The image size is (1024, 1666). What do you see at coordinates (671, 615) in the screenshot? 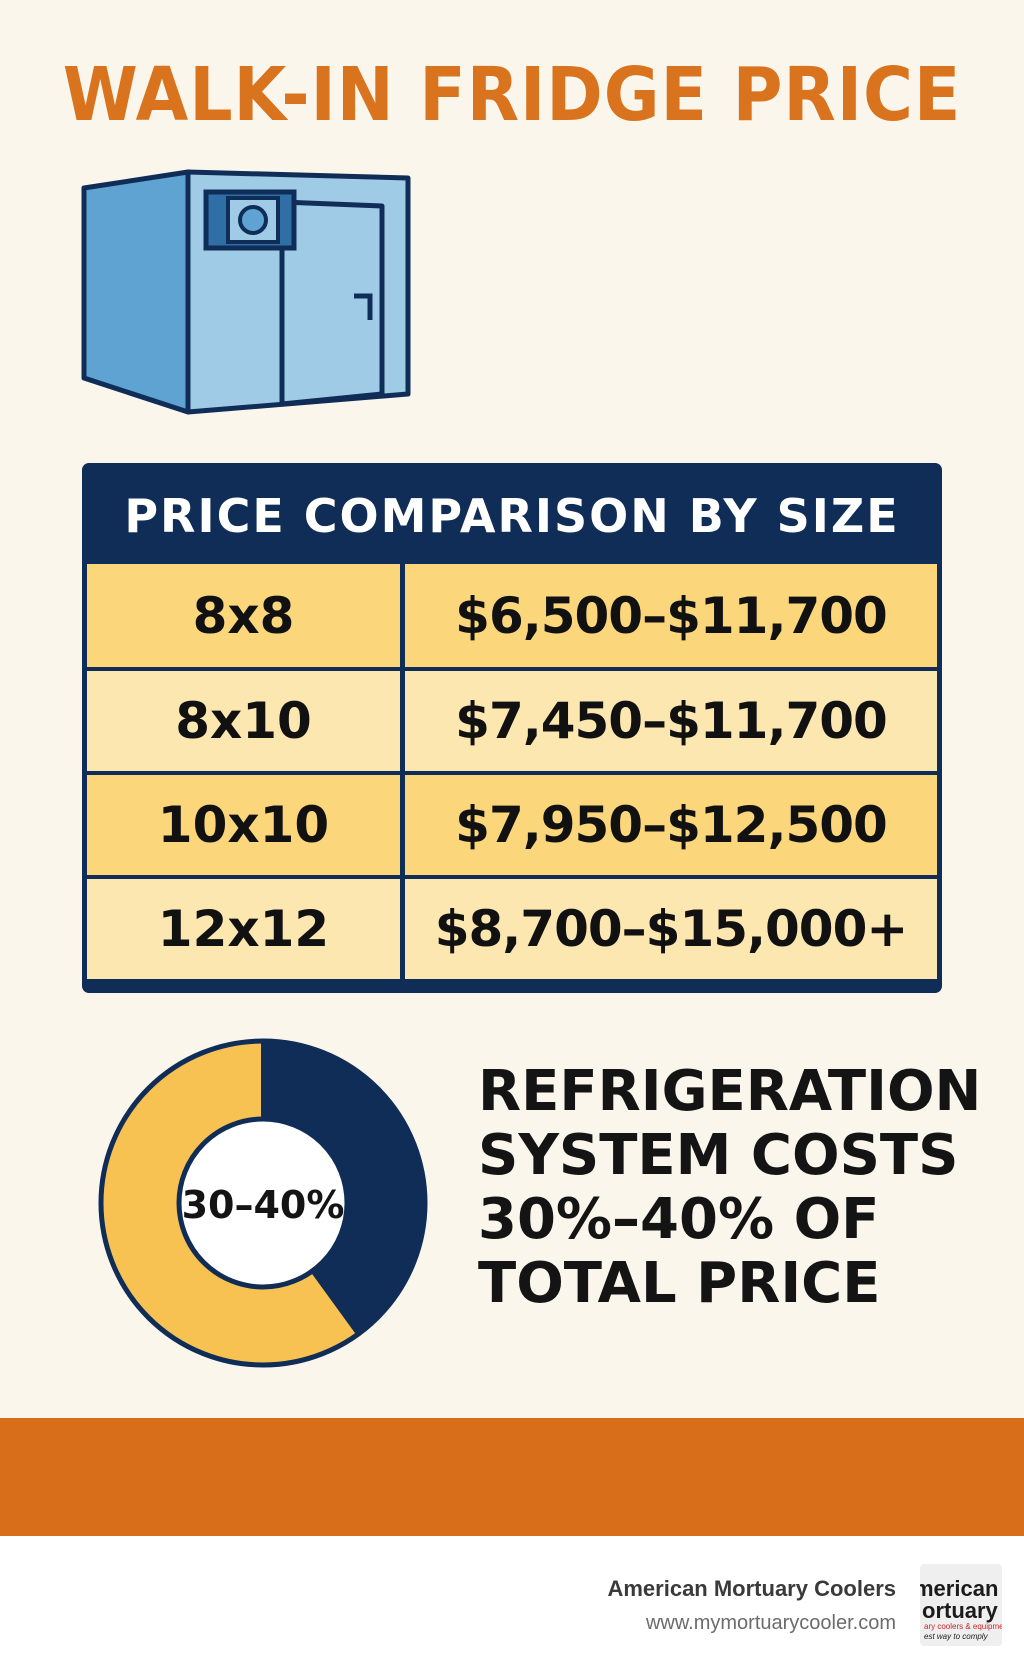
I see `price-cell: $6,500–$11,700` at bounding box center [671, 615].